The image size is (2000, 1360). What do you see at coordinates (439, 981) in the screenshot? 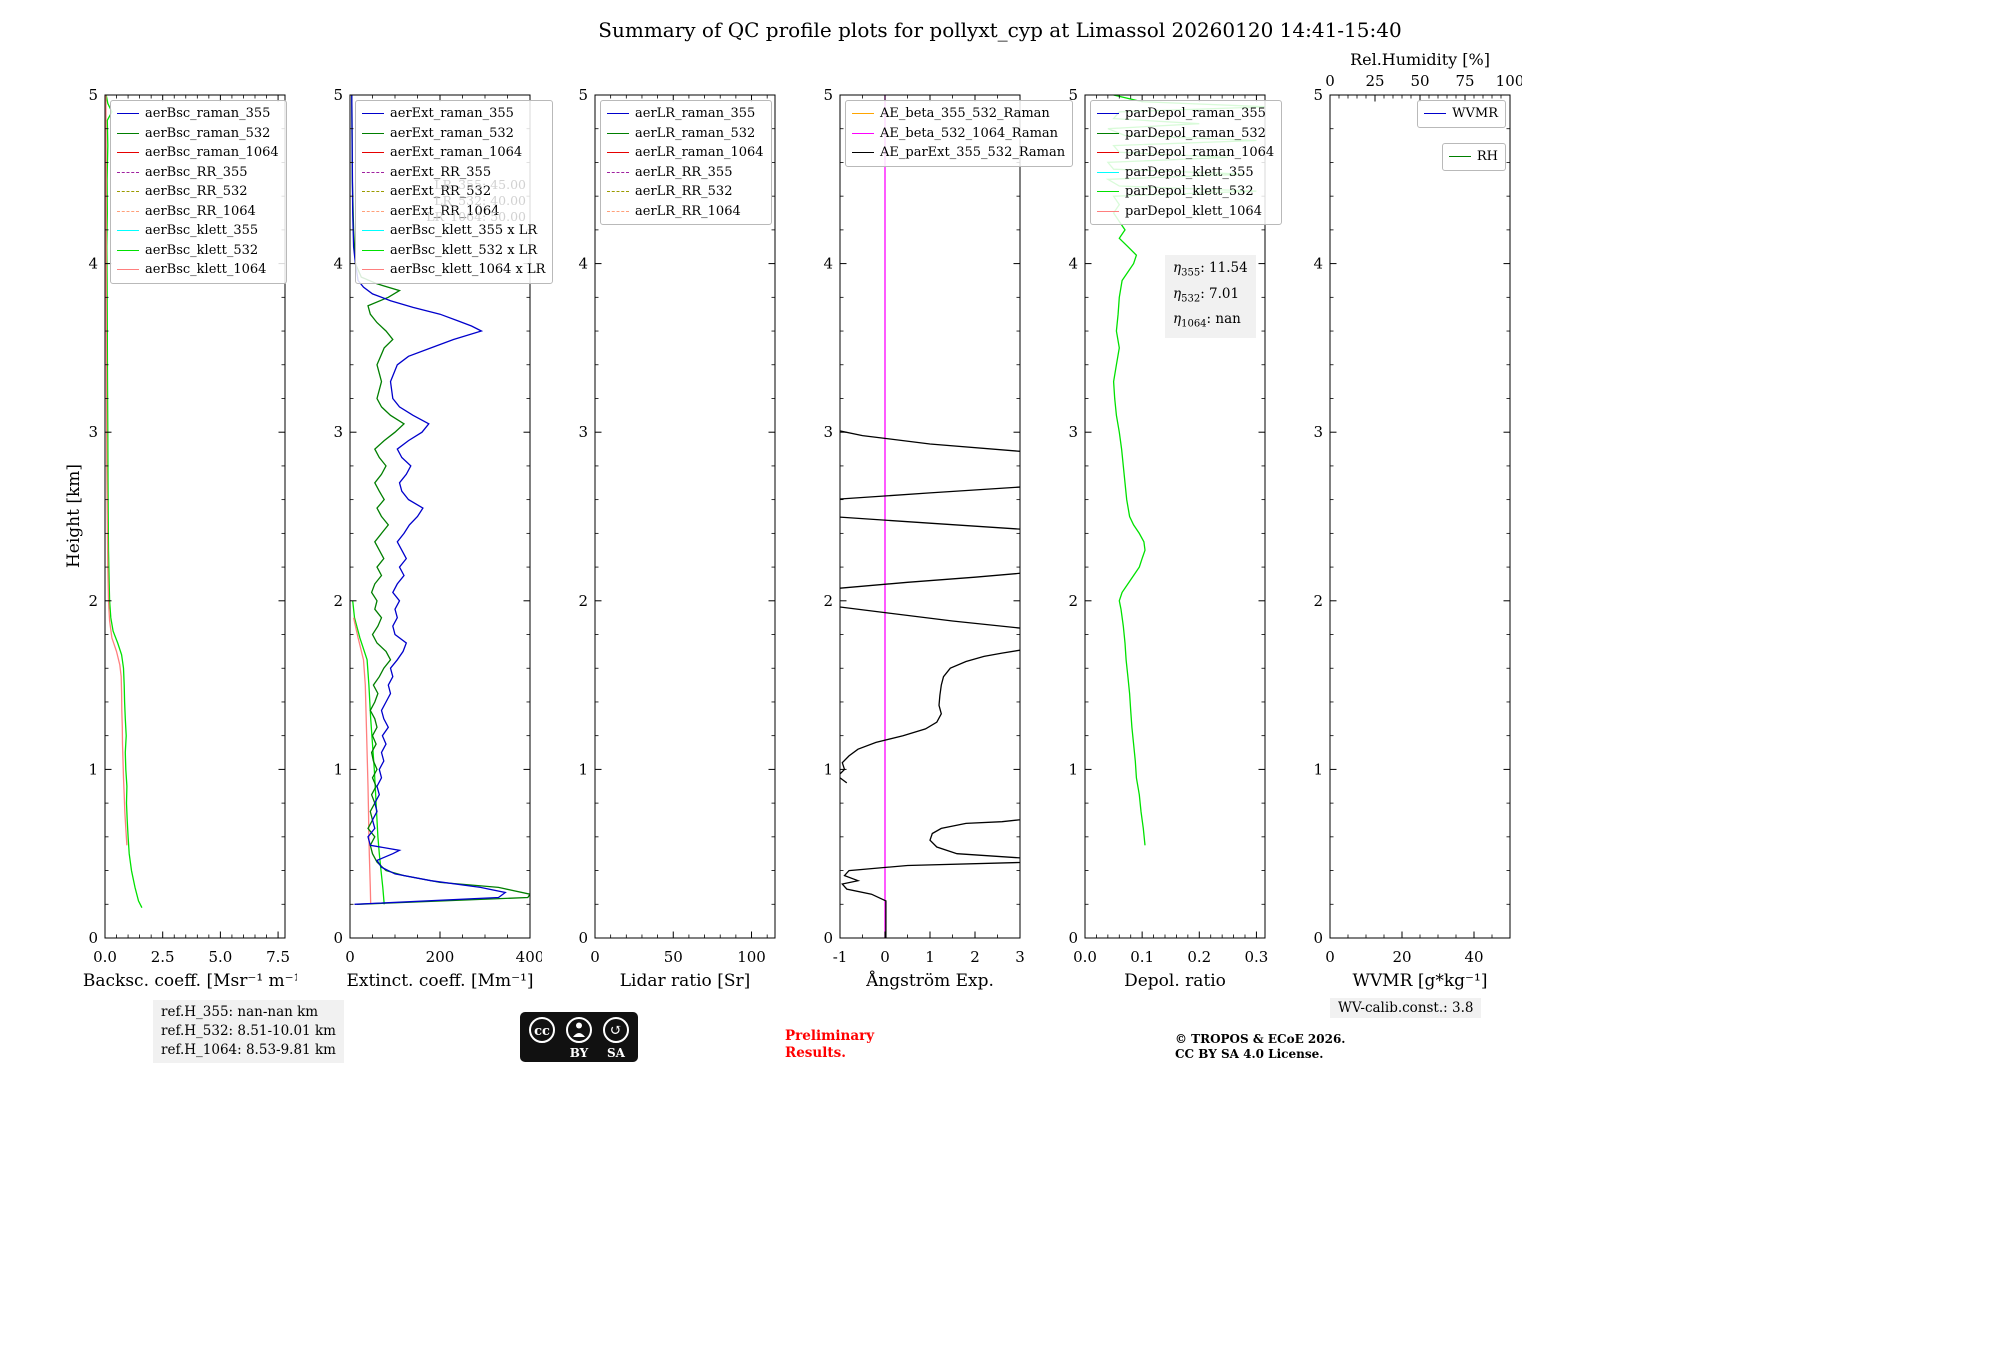
I see `svg-text: Extinct. coeff. [Mm⁻¹]` at bounding box center [439, 981].